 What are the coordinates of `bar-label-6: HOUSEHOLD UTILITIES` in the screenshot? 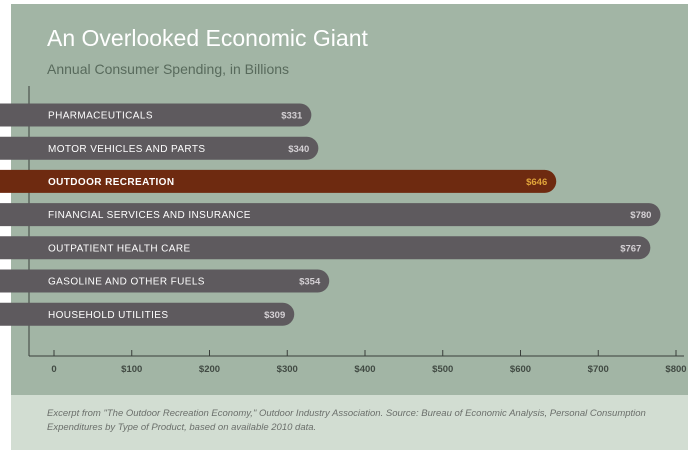 It's located at (108, 315).